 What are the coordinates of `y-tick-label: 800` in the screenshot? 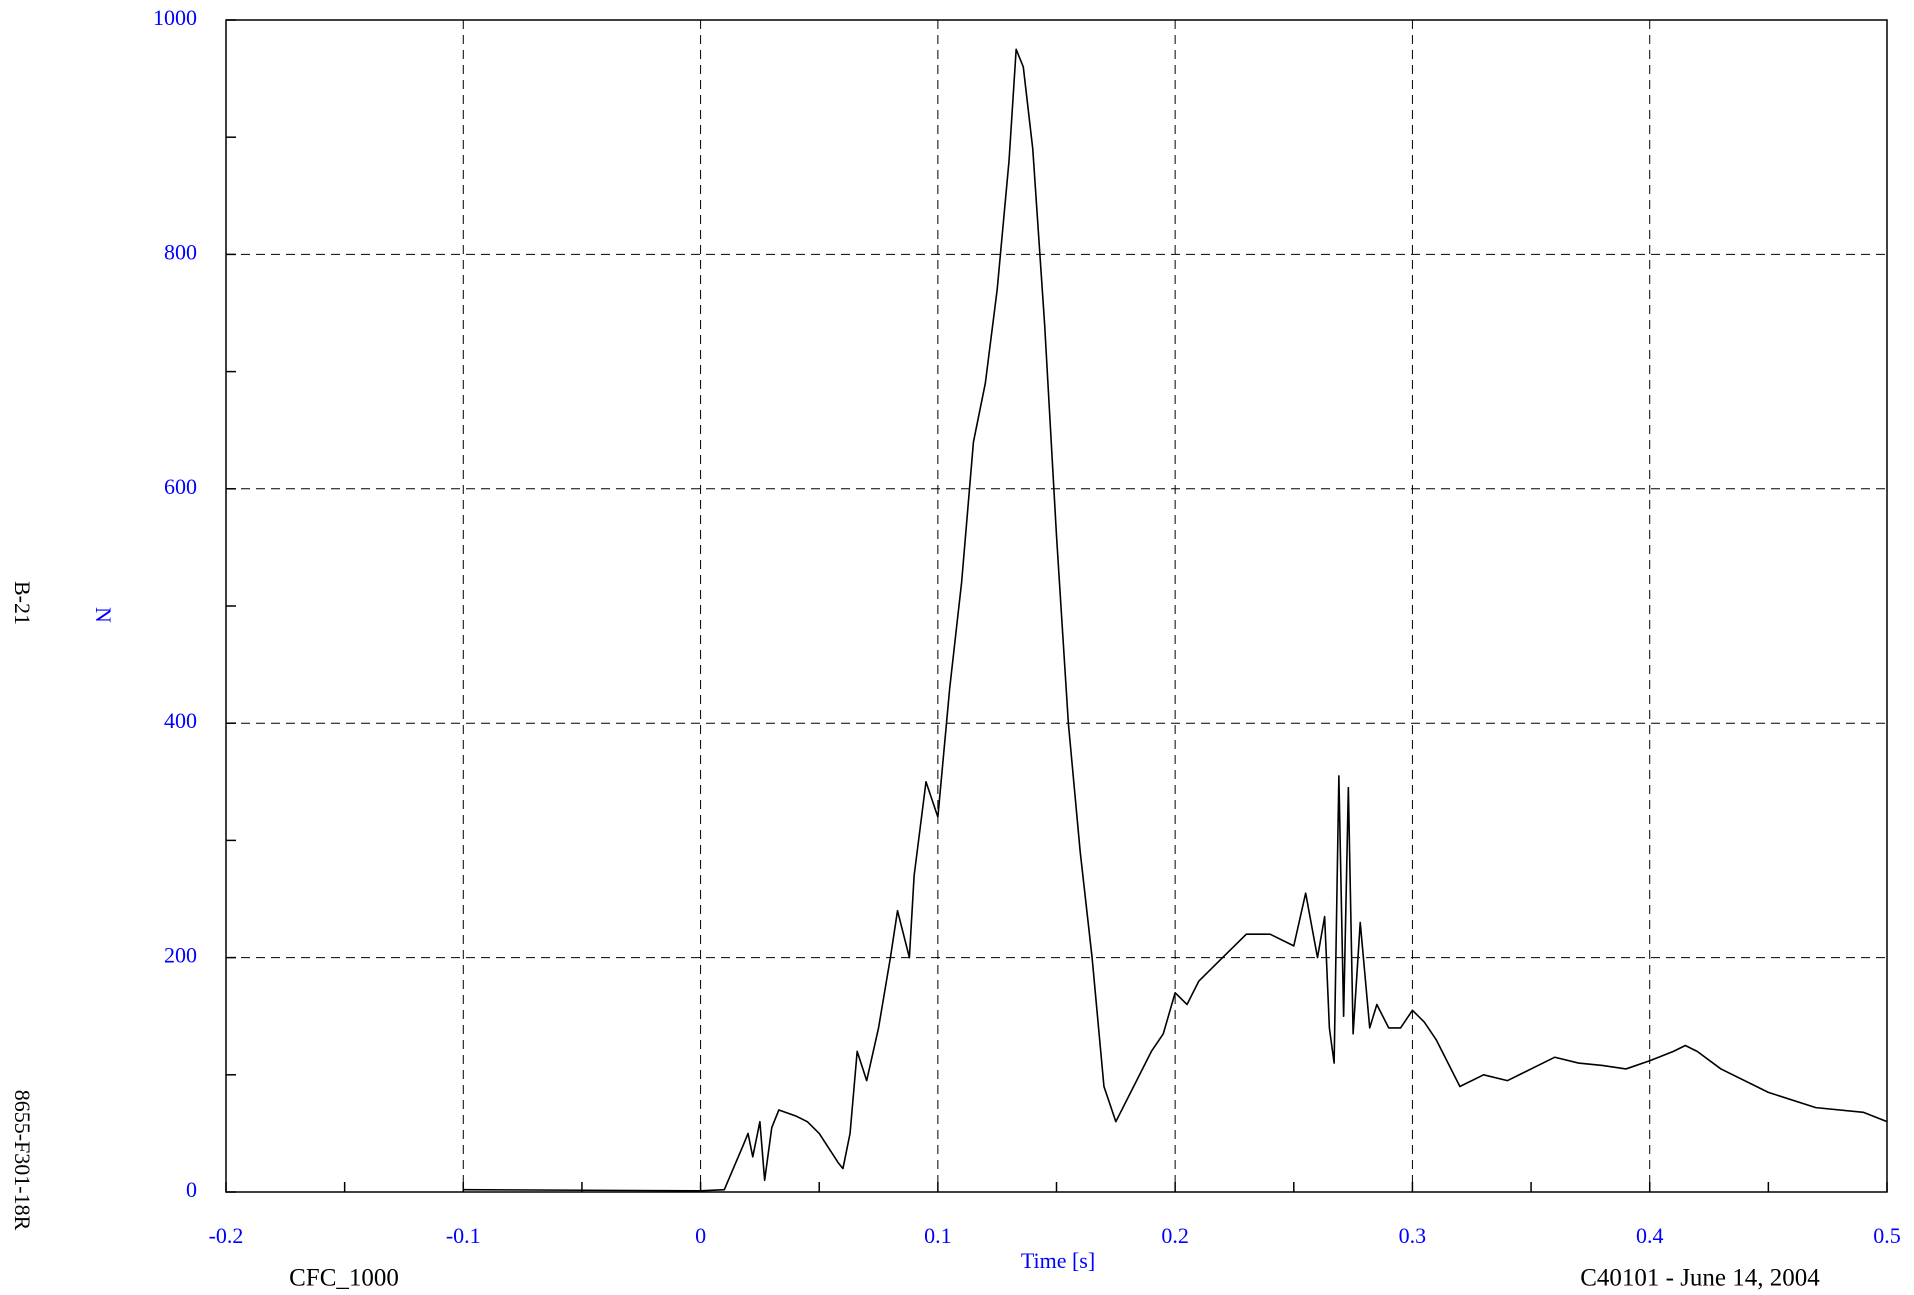 It's located at (180, 251).